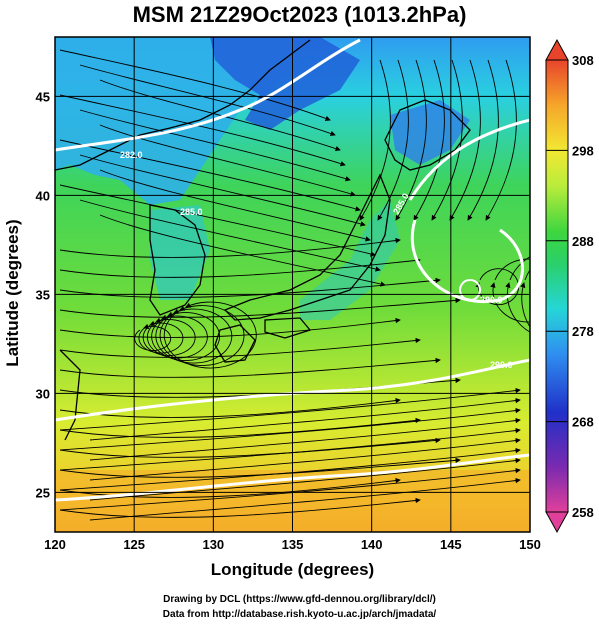 Image resolution: width=599 pixels, height=625 pixels. What do you see at coordinates (583, 512) in the screenshot?
I see `colorbar-label: 258` at bounding box center [583, 512].